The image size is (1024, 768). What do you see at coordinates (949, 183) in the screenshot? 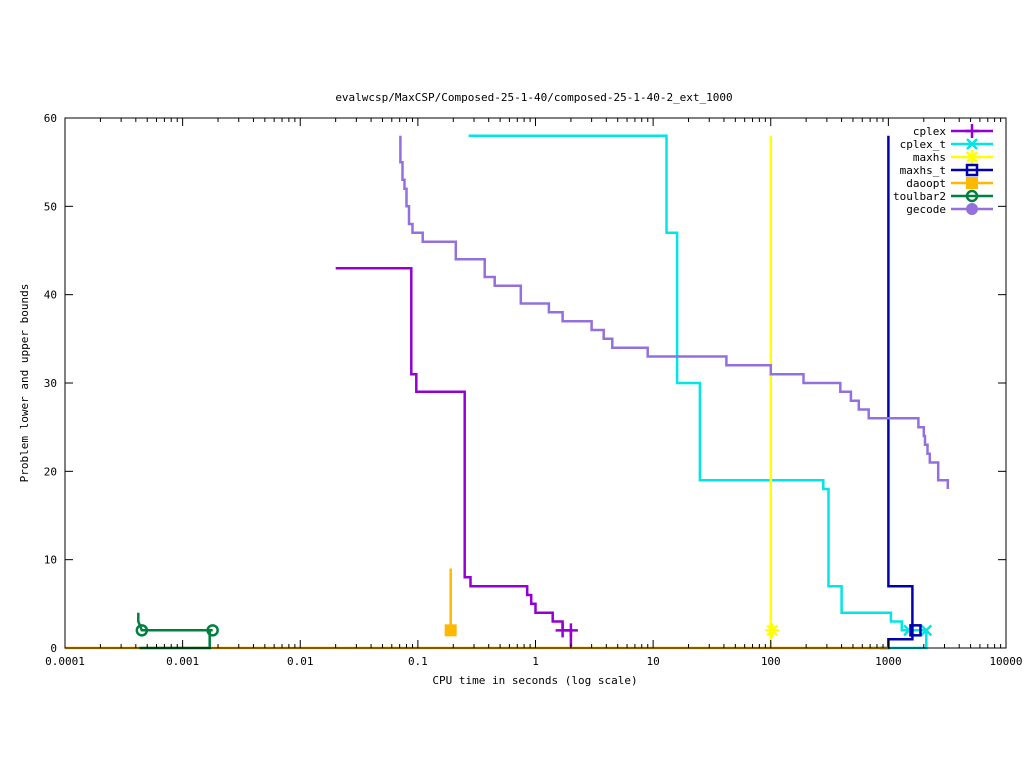
I see `legend-item-daoopt: daoopt` at bounding box center [949, 183].